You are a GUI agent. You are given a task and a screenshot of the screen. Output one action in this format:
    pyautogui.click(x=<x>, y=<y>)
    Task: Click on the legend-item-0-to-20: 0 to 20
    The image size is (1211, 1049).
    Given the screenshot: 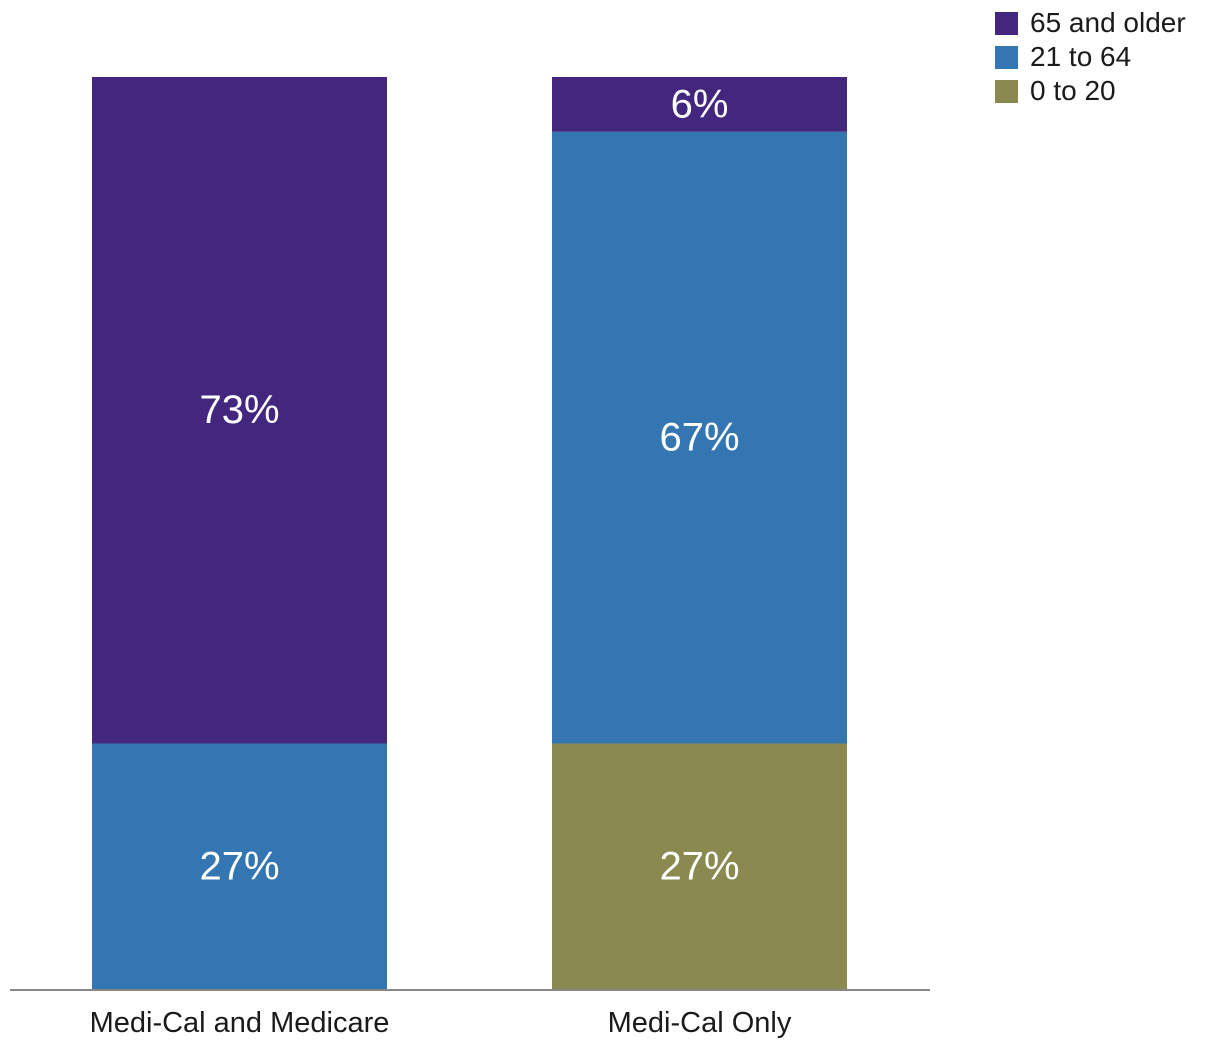 What is the action you would take?
    pyautogui.click(x=1090, y=91)
    